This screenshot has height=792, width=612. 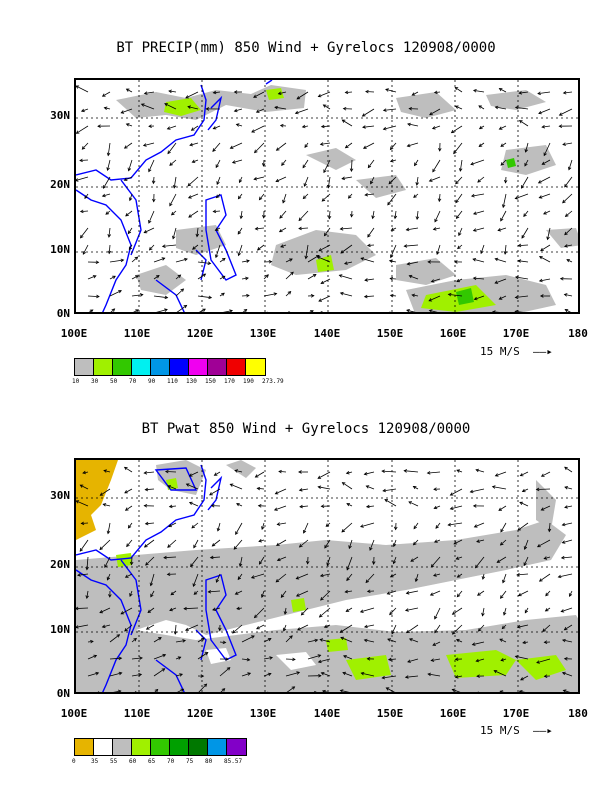 I want to click on legend-label: 70, so click(x=171, y=761).